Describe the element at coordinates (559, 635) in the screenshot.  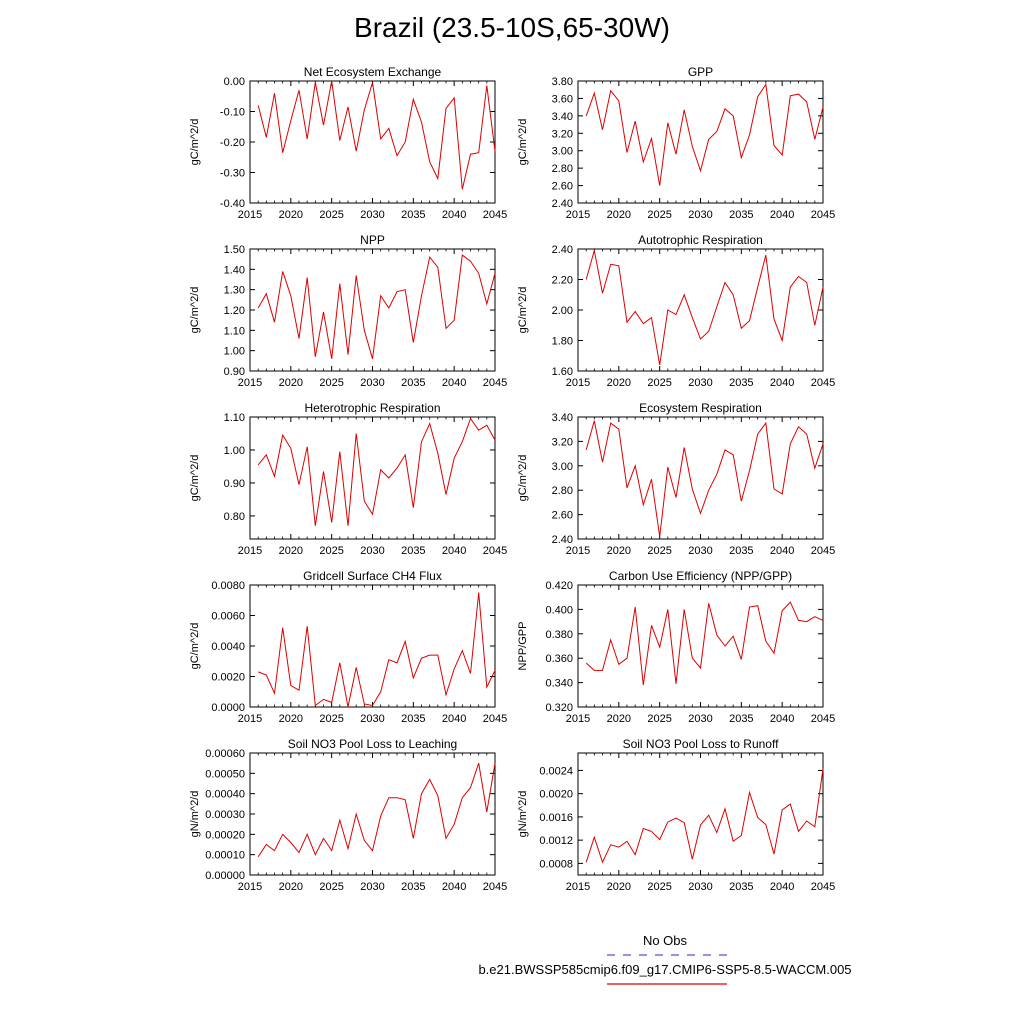
I see `y-tick-label: 0.380` at that location.